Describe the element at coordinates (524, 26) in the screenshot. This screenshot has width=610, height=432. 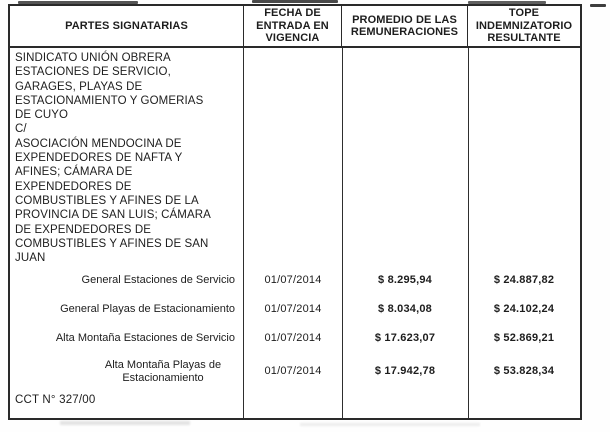
I see `header-tope-indemnizatorio: TOPE INDEMNIZATORIO RESULTANTE` at that location.